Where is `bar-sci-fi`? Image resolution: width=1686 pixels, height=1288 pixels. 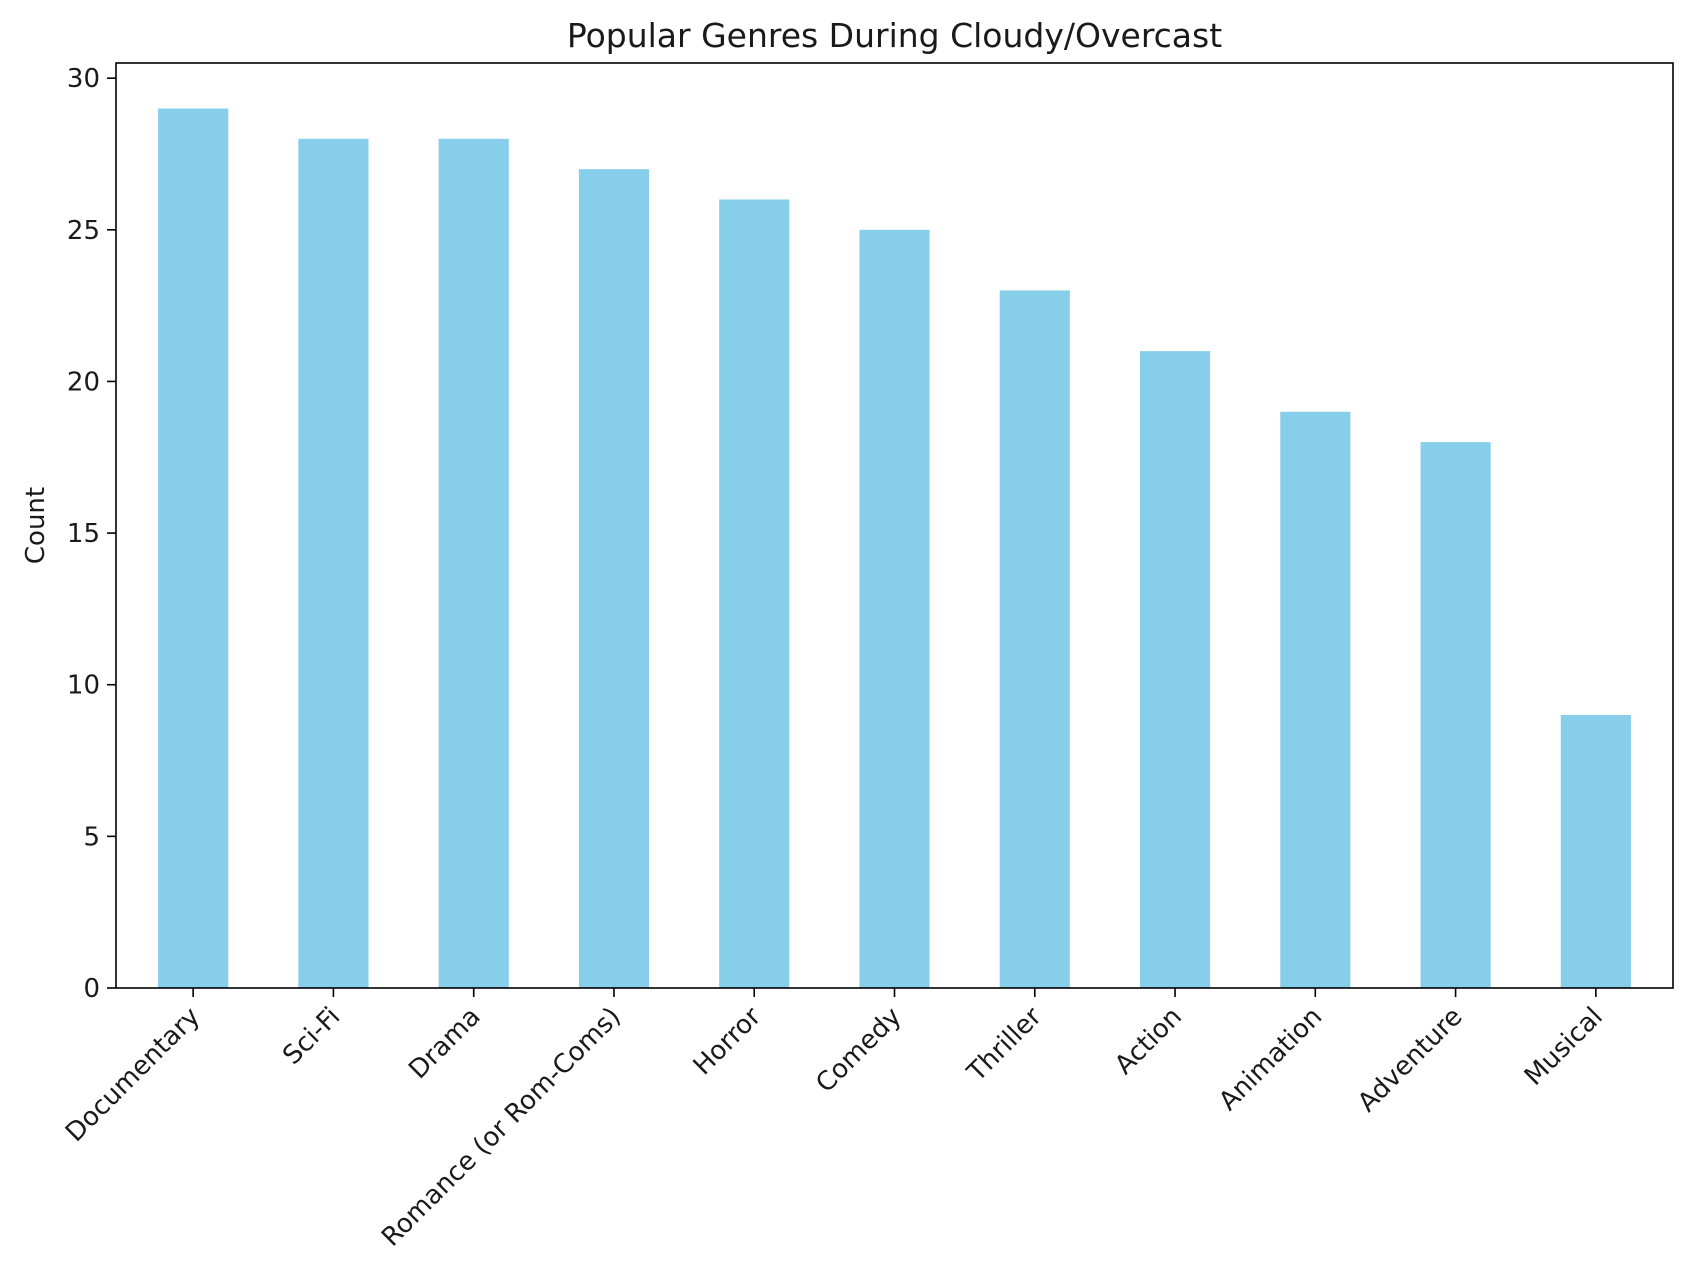 bar-sci-fi is located at coordinates (333, 563).